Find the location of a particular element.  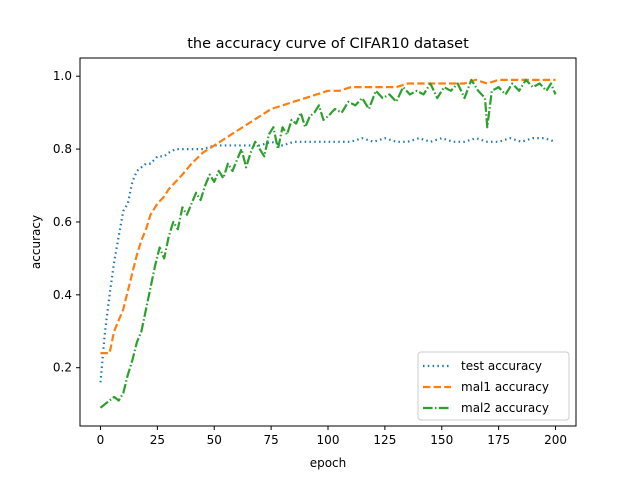

x-tick-label: 200 is located at coordinates (555, 440).